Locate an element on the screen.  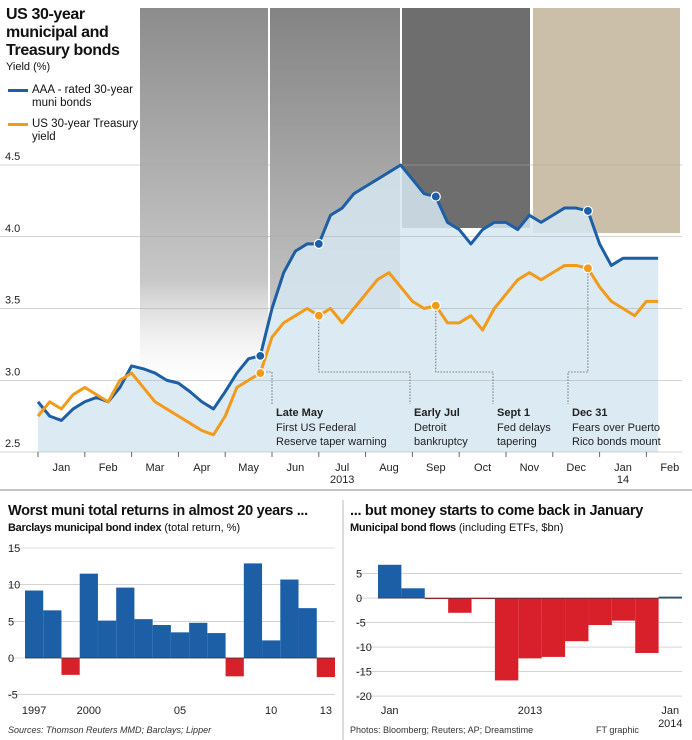
annotation-text: First US Federal is located at coordinates (316, 428).